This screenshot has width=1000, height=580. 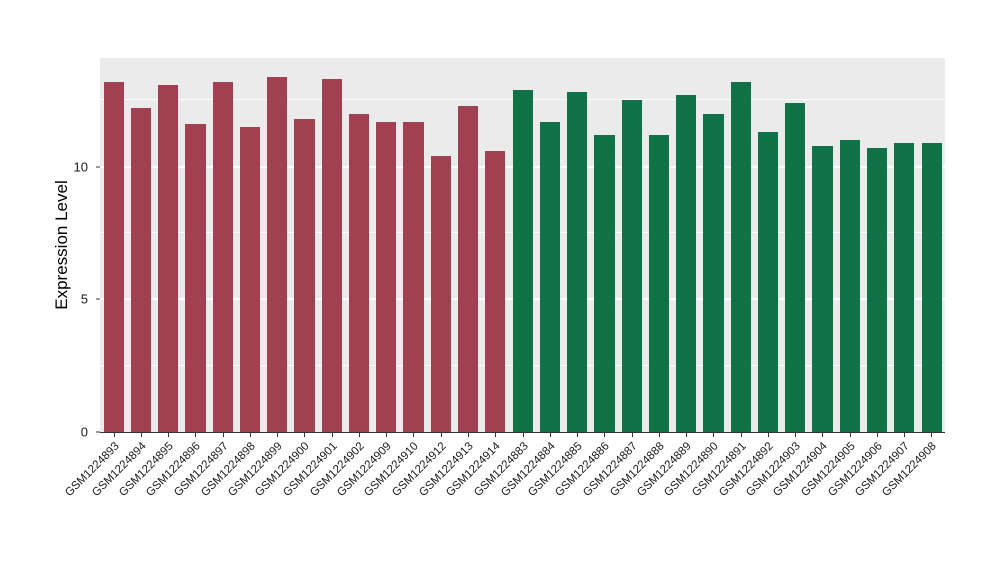 I want to click on y-tick-label: 0, so click(x=84, y=432).